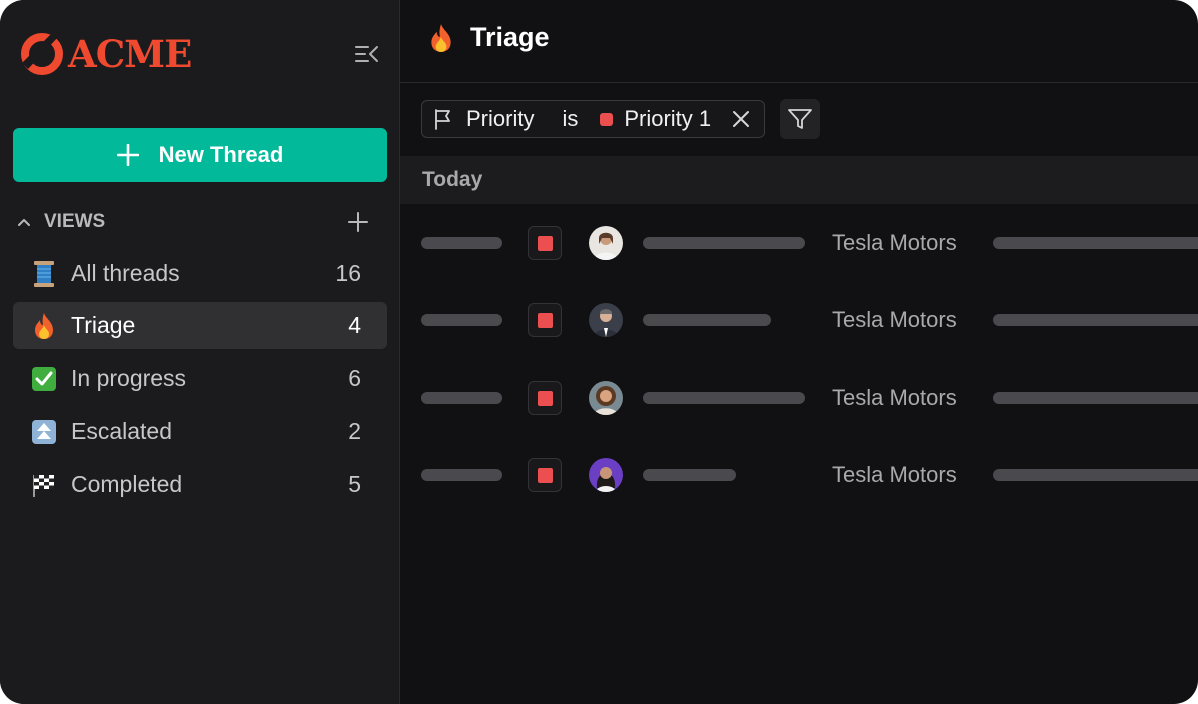  What do you see at coordinates (127, 484) in the screenshot?
I see `sidebar-item-label: Completed` at bounding box center [127, 484].